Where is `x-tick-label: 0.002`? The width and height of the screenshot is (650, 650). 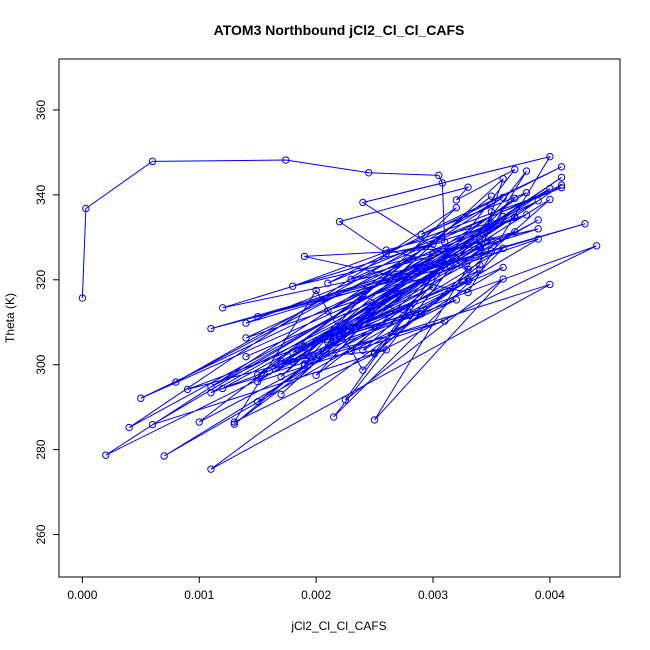 x-tick-label: 0.002 is located at coordinates (316, 595).